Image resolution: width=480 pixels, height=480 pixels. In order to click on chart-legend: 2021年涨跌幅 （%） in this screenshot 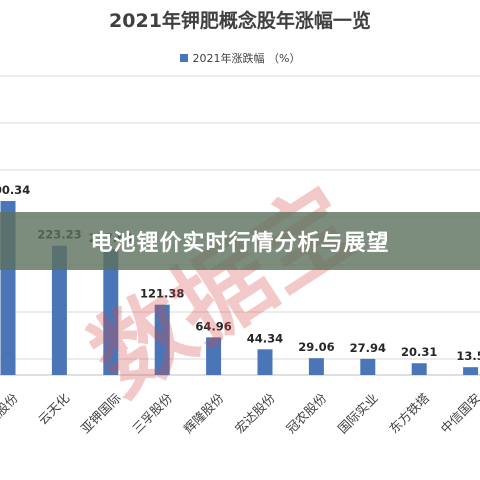, I will do `click(240, 58)`.